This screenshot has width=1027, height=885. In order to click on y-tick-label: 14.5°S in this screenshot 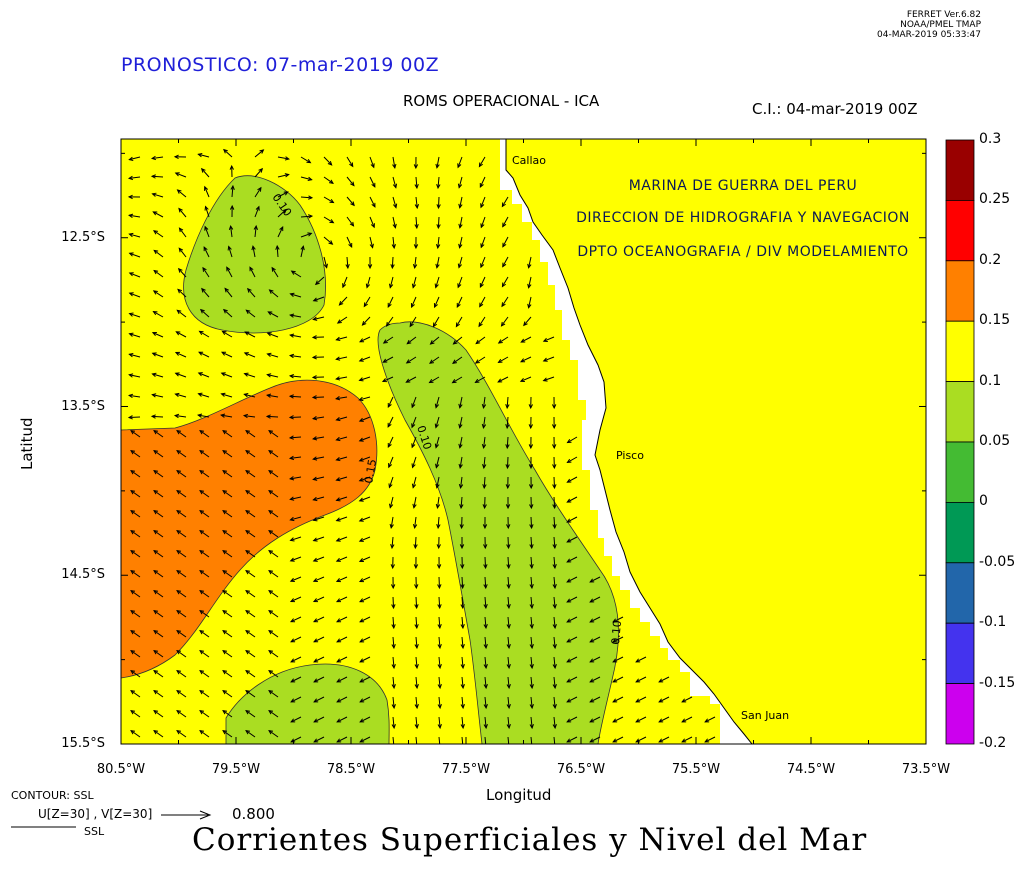, I will do `click(83, 574)`.